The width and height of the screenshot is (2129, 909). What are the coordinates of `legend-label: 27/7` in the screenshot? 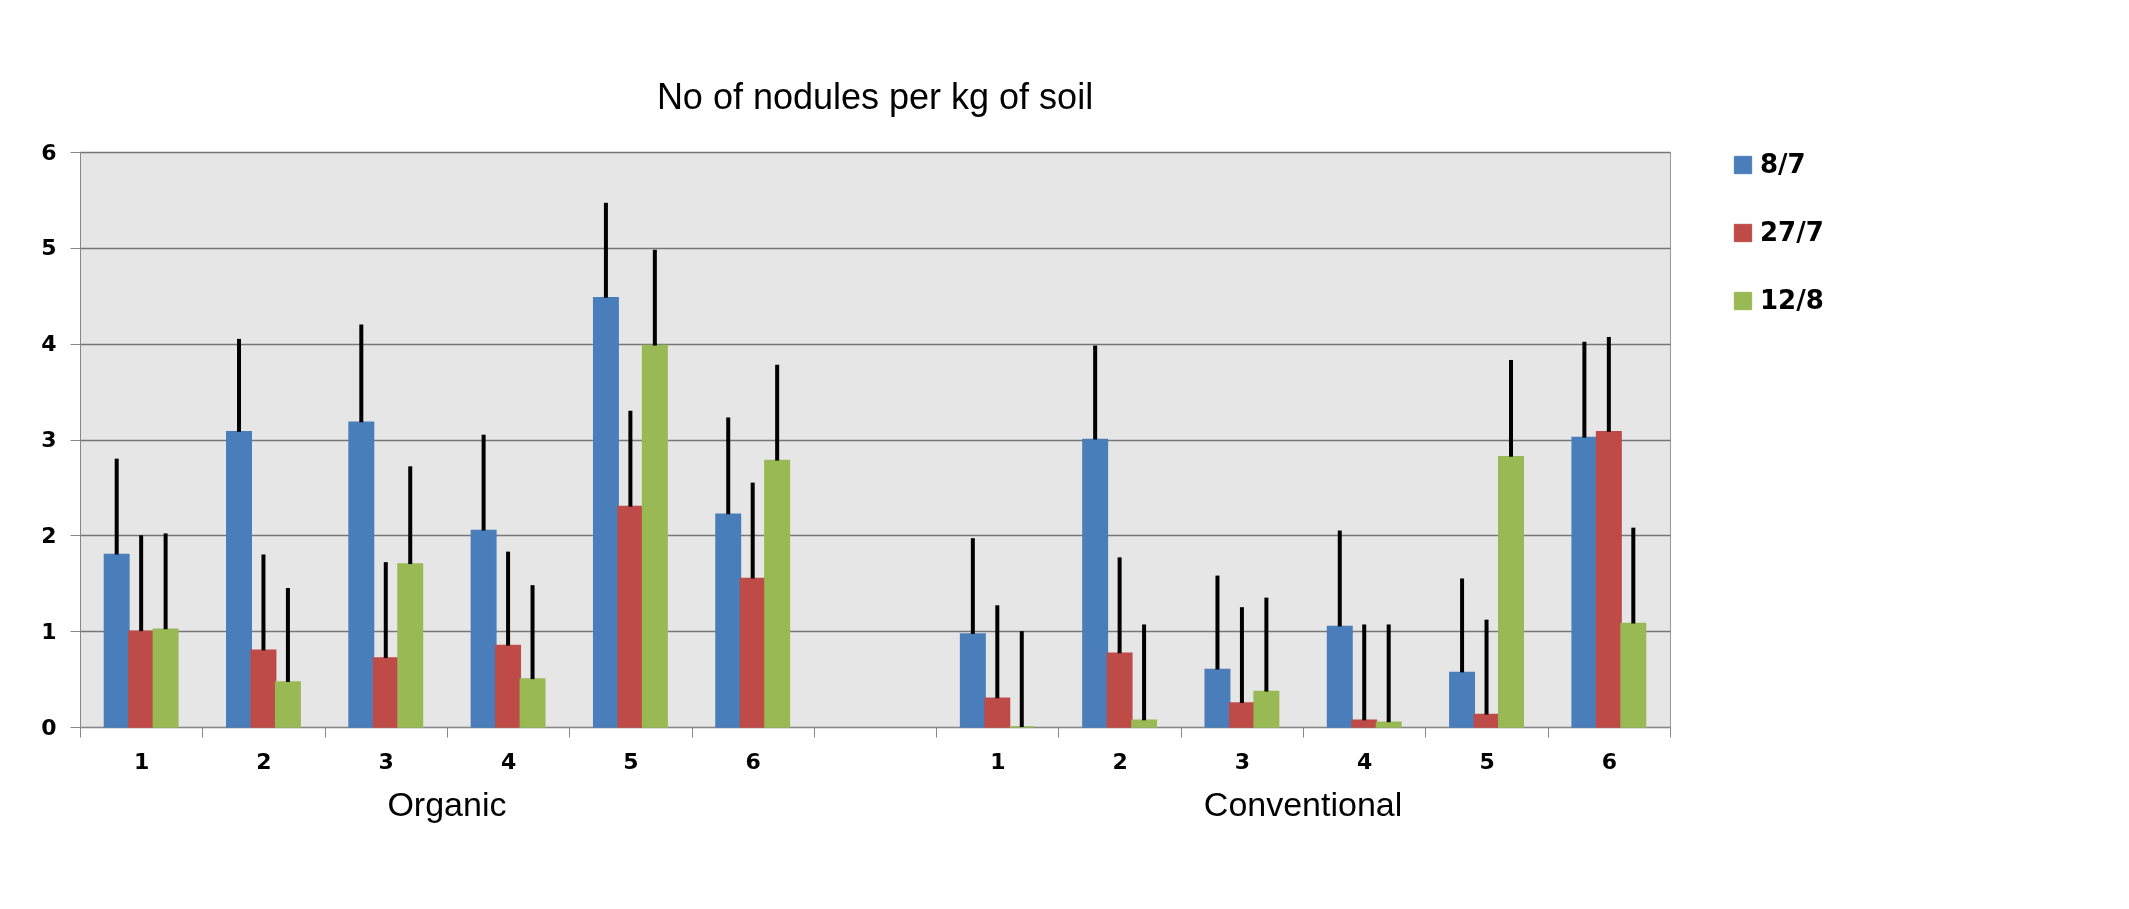 It's located at (1792, 232).